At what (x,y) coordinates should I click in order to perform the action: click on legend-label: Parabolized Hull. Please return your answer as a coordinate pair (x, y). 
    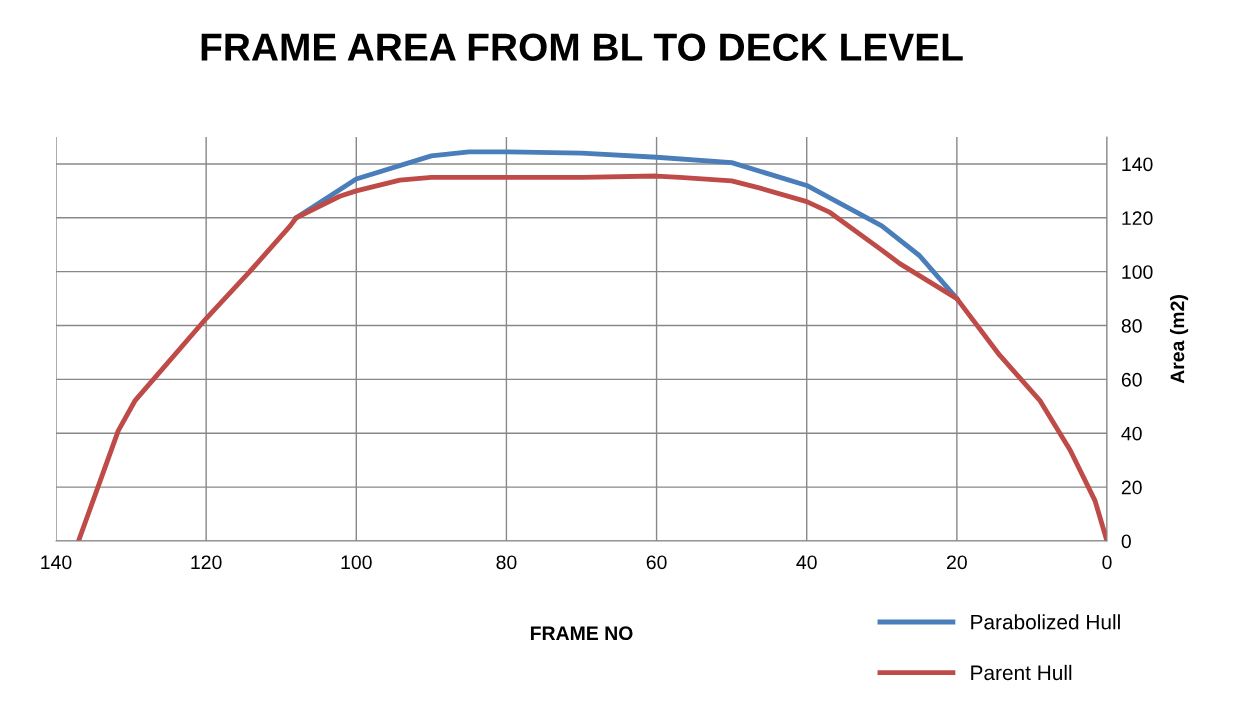
    Looking at the image, I should click on (1045, 622).